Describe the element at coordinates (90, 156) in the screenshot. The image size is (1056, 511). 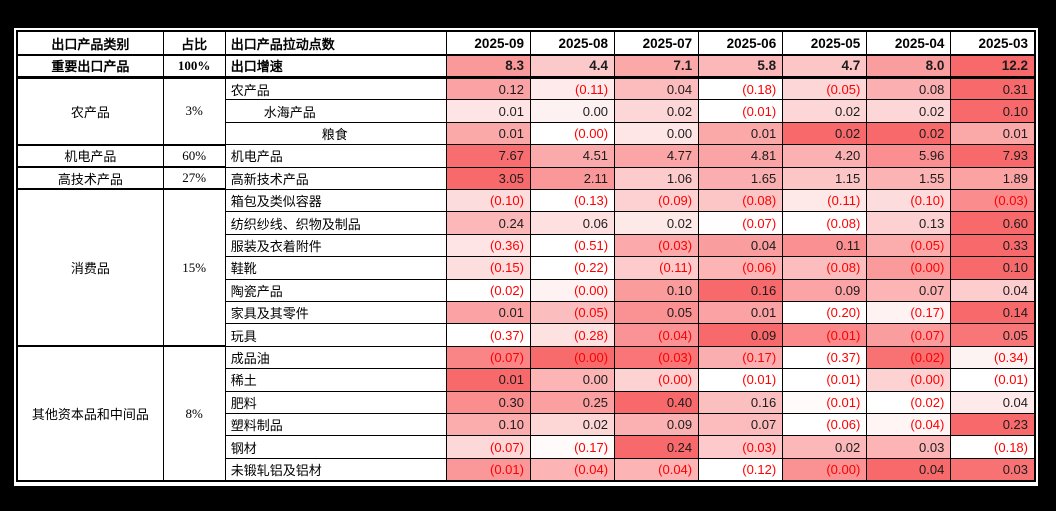
I see `category-cell: 机电产品` at that location.